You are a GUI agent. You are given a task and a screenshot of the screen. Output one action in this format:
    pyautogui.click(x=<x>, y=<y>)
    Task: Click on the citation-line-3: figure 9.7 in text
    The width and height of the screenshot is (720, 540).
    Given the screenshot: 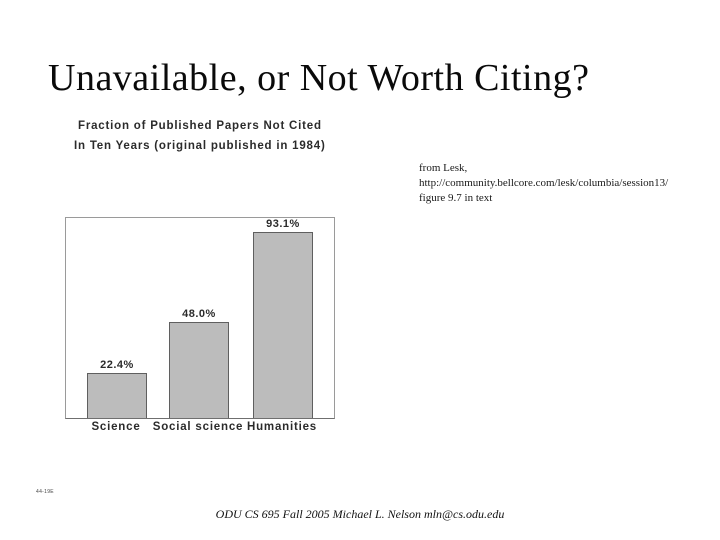 What is the action you would take?
    pyautogui.click(x=456, y=198)
    